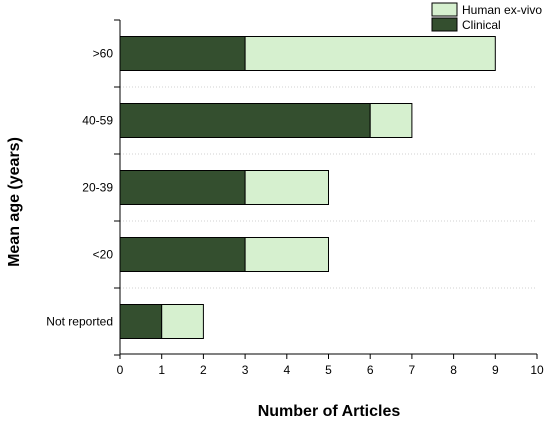 This screenshot has height=423, width=550. I want to click on x-tick-label: 6, so click(370, 370).